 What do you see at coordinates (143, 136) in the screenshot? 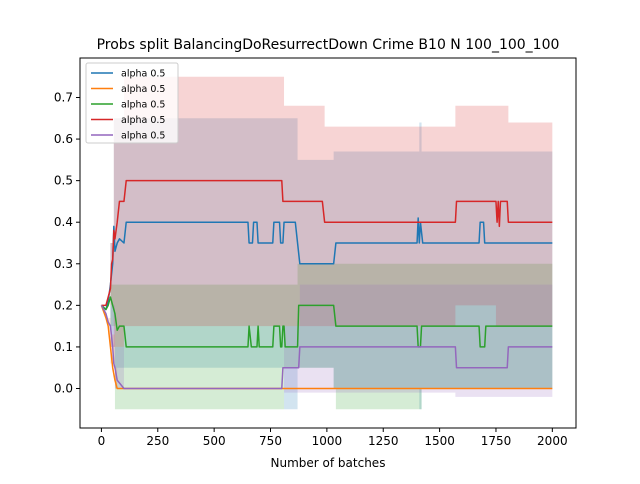
I see `legend-label-5: alpha 0.5` at bounding box center [143, 136].